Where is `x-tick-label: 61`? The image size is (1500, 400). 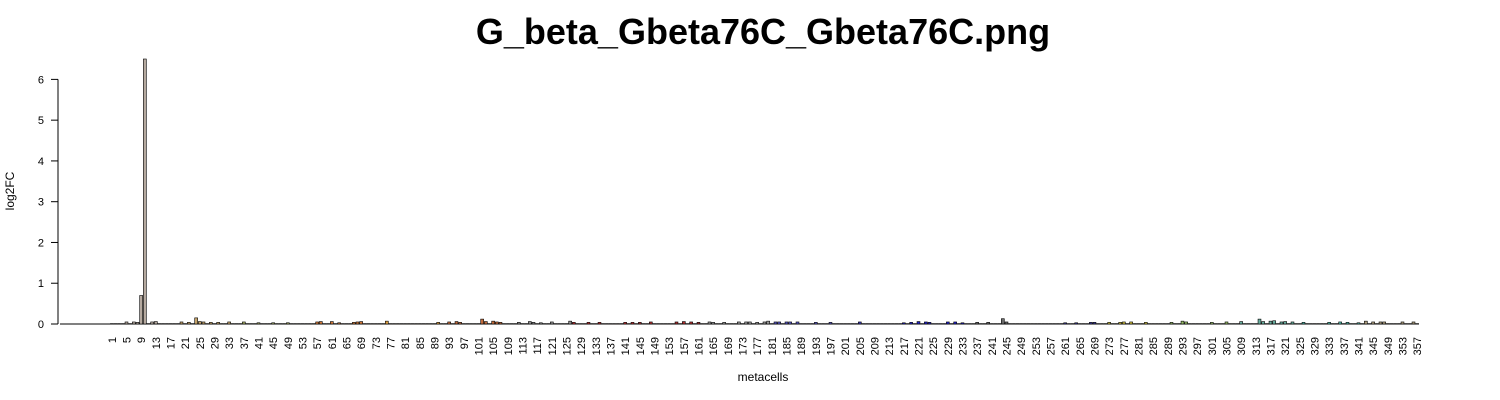
x-tick-label: 61 is located at coordinates (333, 343).